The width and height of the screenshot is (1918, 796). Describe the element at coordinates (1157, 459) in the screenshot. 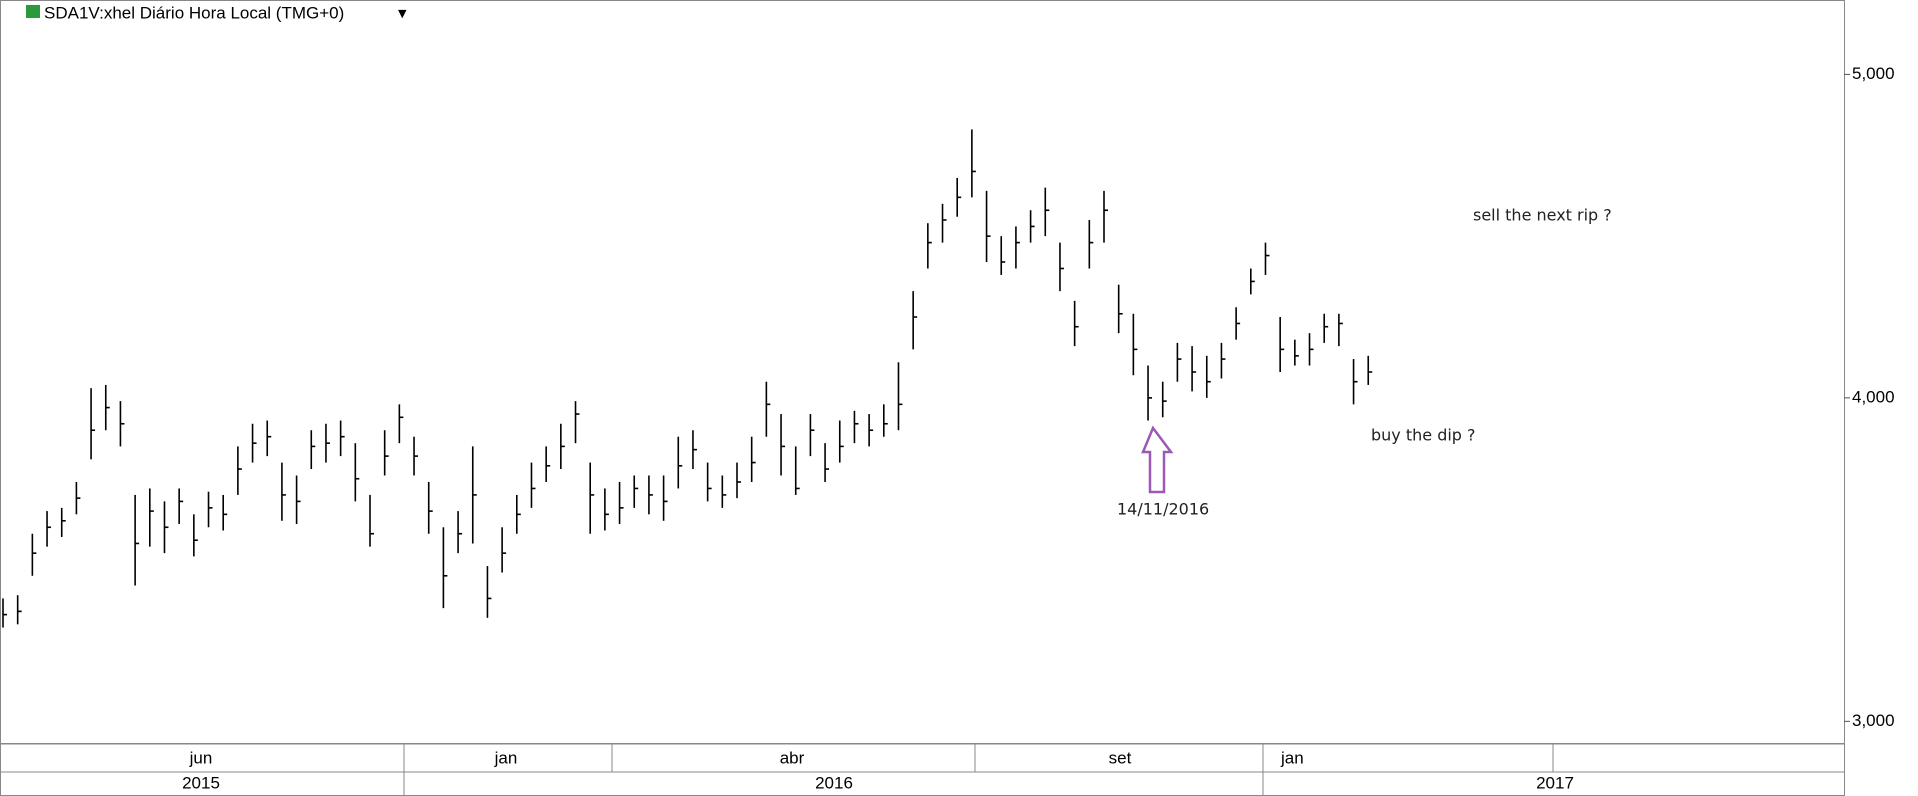

I see `arrow` at that location.